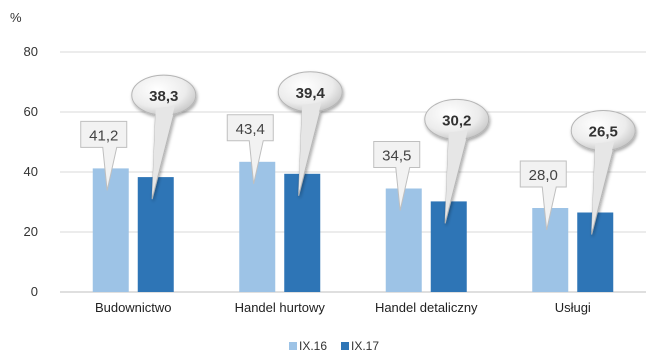 The height and width of the screenshot is (352, 656). I want to click on data-label-ix17-2: 30,2, so click(457, 161).